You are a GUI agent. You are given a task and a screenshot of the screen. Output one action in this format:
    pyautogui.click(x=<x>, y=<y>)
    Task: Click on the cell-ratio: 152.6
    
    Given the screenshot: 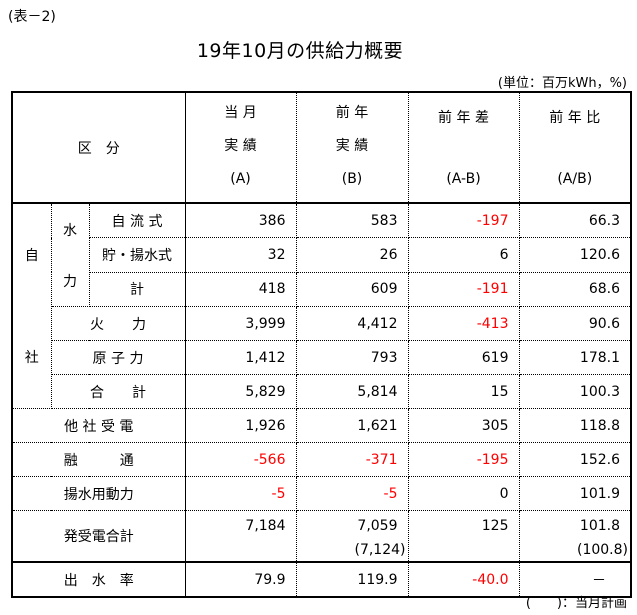 What is the action you would take?
    pyautogui.click(x=575, y=459)
    